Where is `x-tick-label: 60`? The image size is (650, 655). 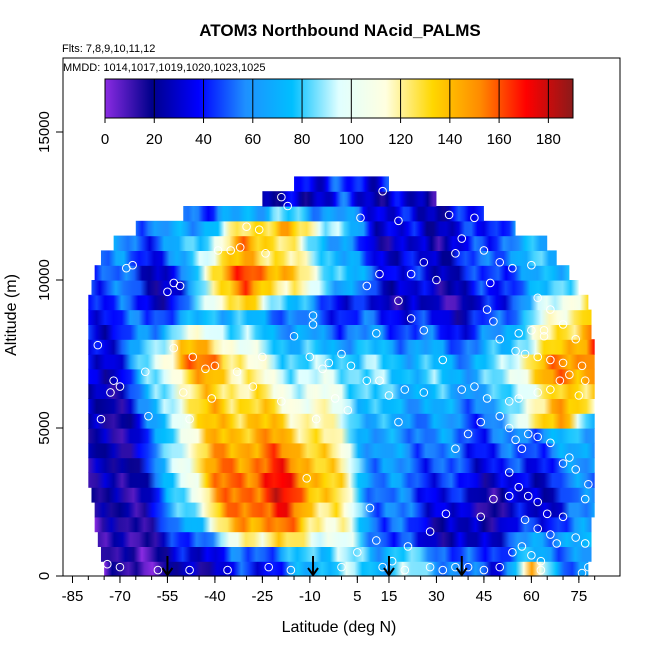 x-tick-label: 60 is located at coordinates (531, 596).